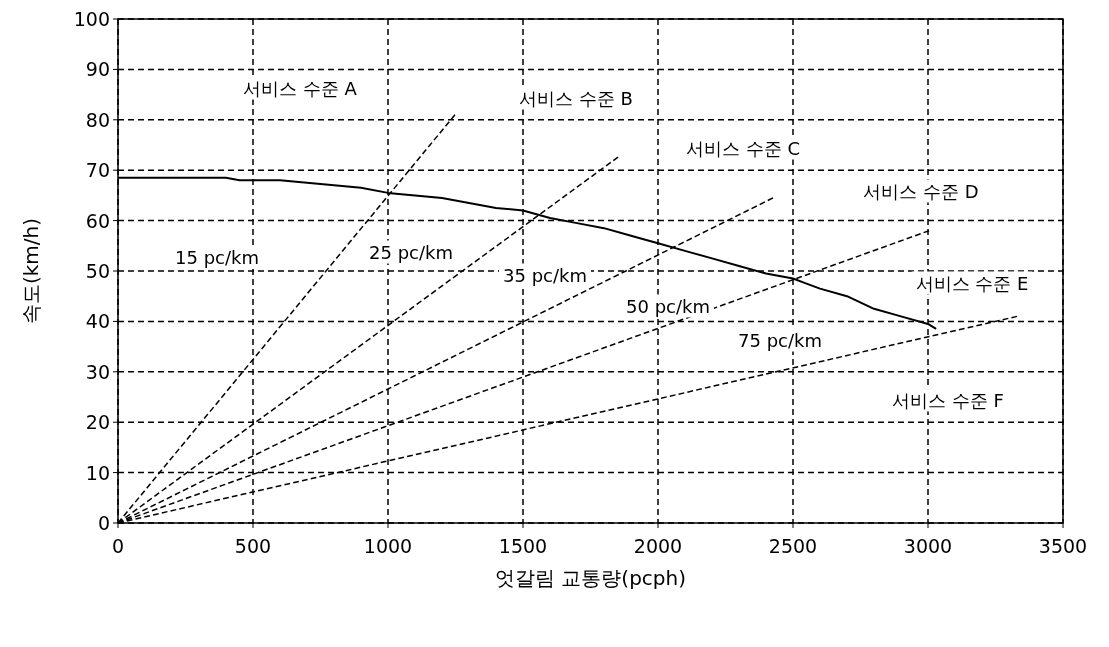 This screenshot has width=1109, height=647. Describe the element at coordinates (217, 257) in the screenshot. I see `annotation: 15 pc/km` at that location.